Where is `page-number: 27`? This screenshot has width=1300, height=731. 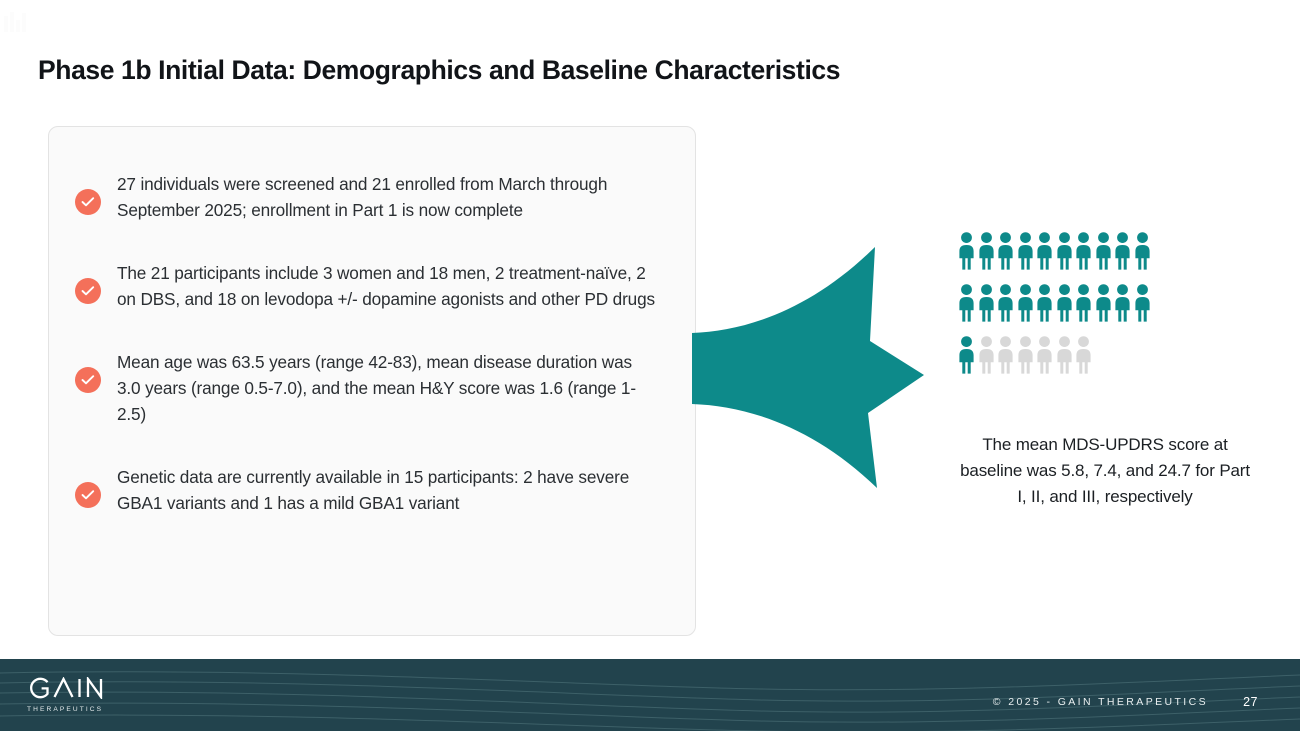
page-number: 27 is located at coordinates (1250, 702).